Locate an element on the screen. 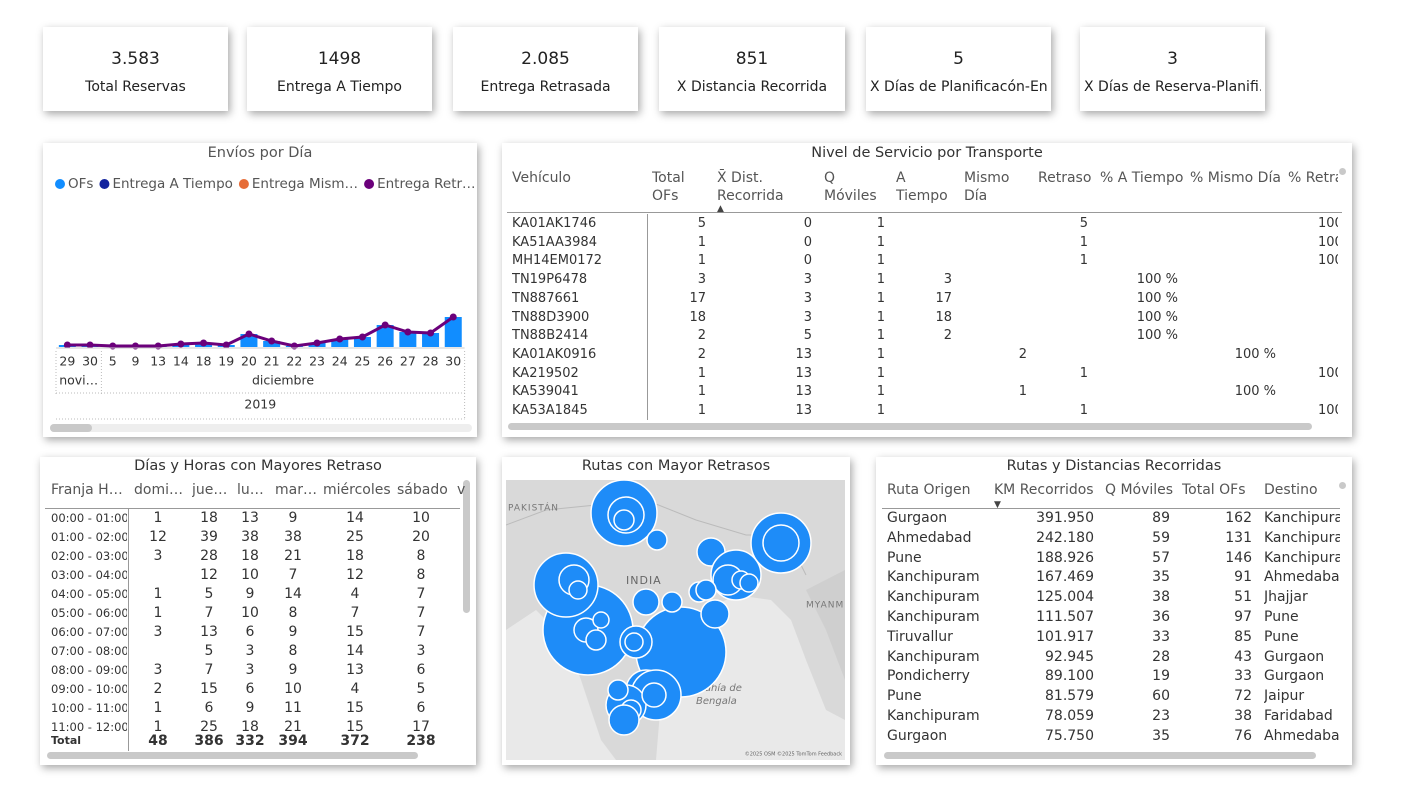 This screenshot has width=1402, height=787. card-label: Total Reservas is located at coordinates (135, 87).